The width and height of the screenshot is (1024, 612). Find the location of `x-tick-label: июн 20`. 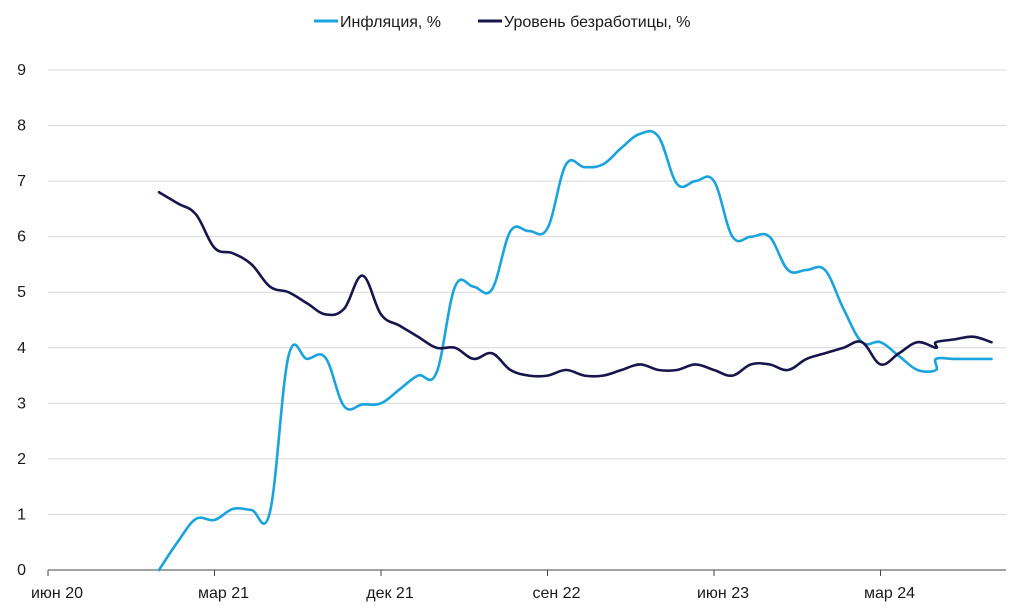

x-tick-label: июн 20 is located at coordinates (57, 593).